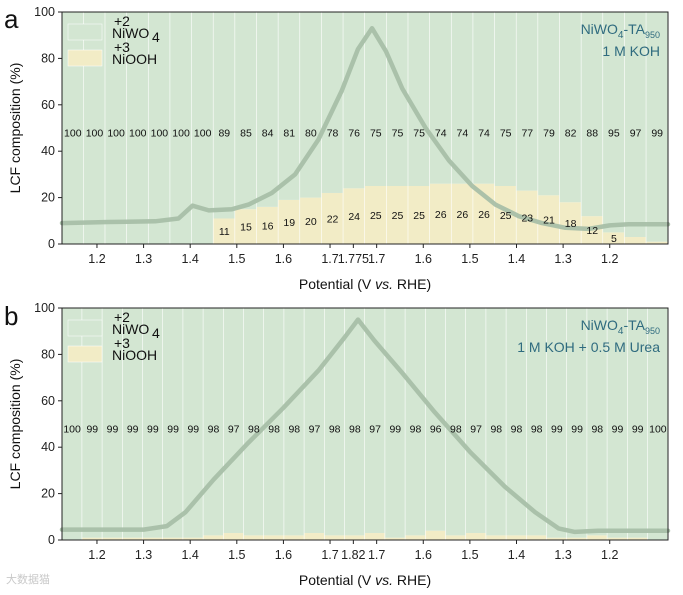 This screenshot has height=595, width=683. What do you see at coordinates (516, 259) in the screenshot?
I see `x-tick-label: 1.4` at bounding box center [516, 259].